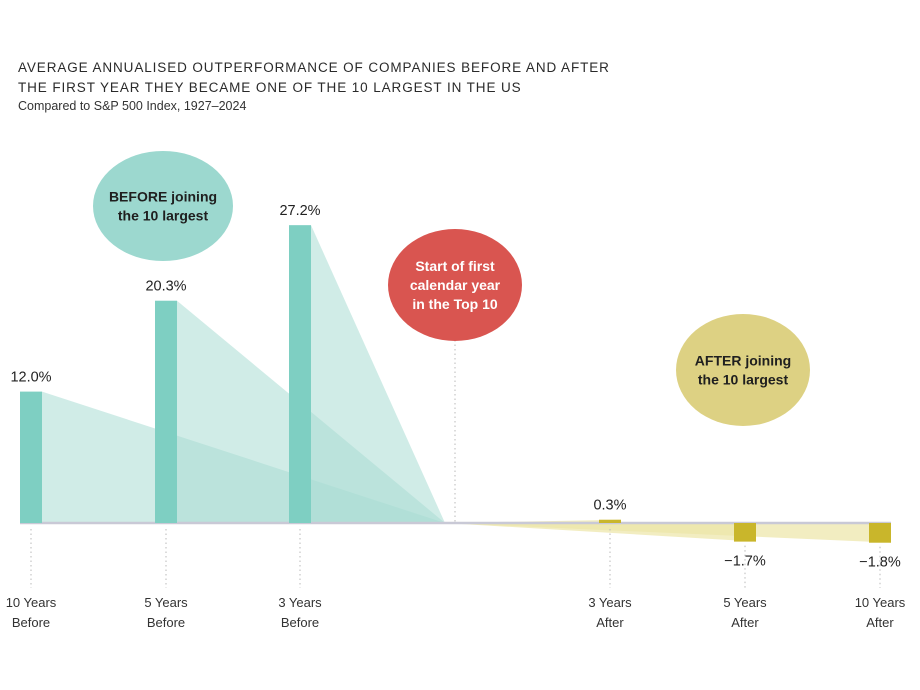  I want to click on x-tick-label-2-line-0: 3 Years, so click(300, 602).